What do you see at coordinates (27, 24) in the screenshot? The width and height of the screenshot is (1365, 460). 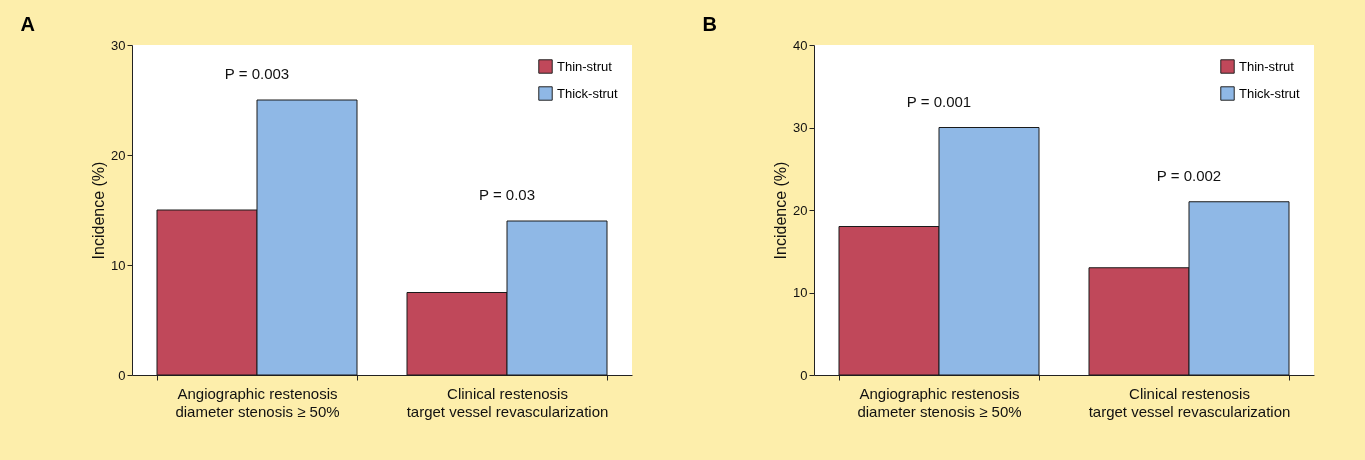 I see `chart-title: A` at bounding box center [27, 24].